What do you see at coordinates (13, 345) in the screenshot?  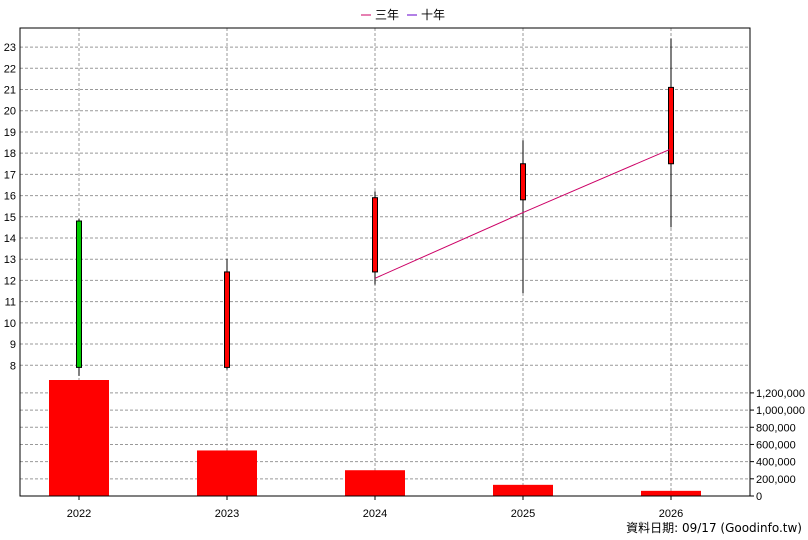 I see `price-tick-label: 9` at bounding box center [13, 345].